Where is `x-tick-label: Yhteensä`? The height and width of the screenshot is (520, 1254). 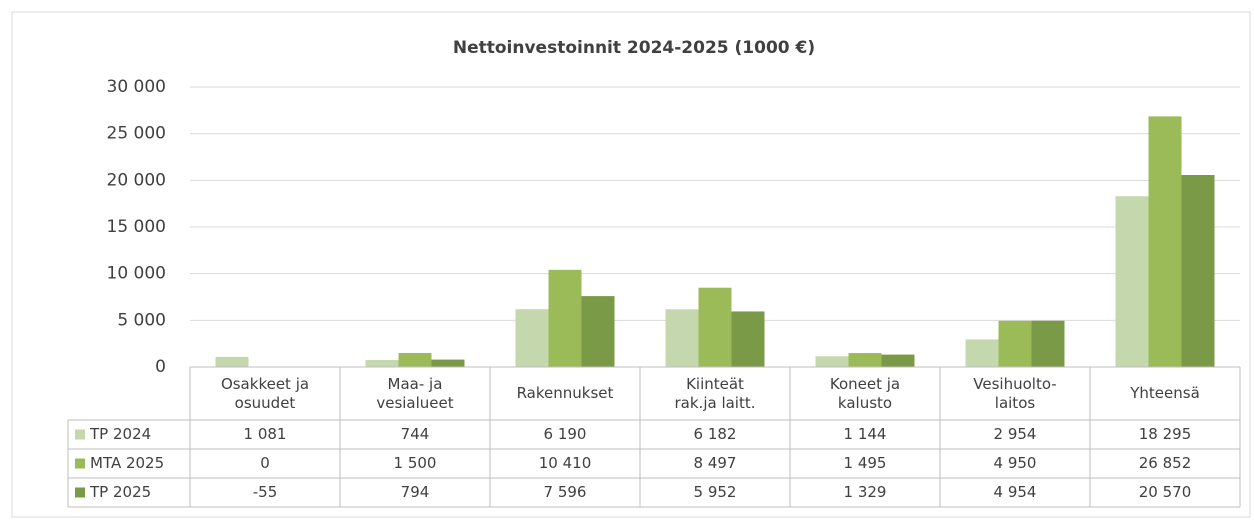 x-tick-label: Yhteensä is located at coordinates (1165, 393).